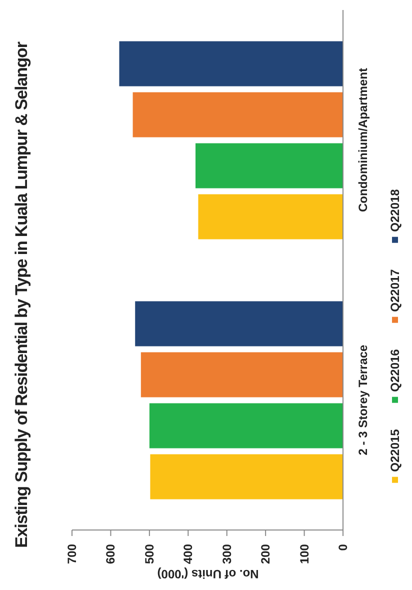  I want to click on x-tick-label: 300, so click(227, 554).